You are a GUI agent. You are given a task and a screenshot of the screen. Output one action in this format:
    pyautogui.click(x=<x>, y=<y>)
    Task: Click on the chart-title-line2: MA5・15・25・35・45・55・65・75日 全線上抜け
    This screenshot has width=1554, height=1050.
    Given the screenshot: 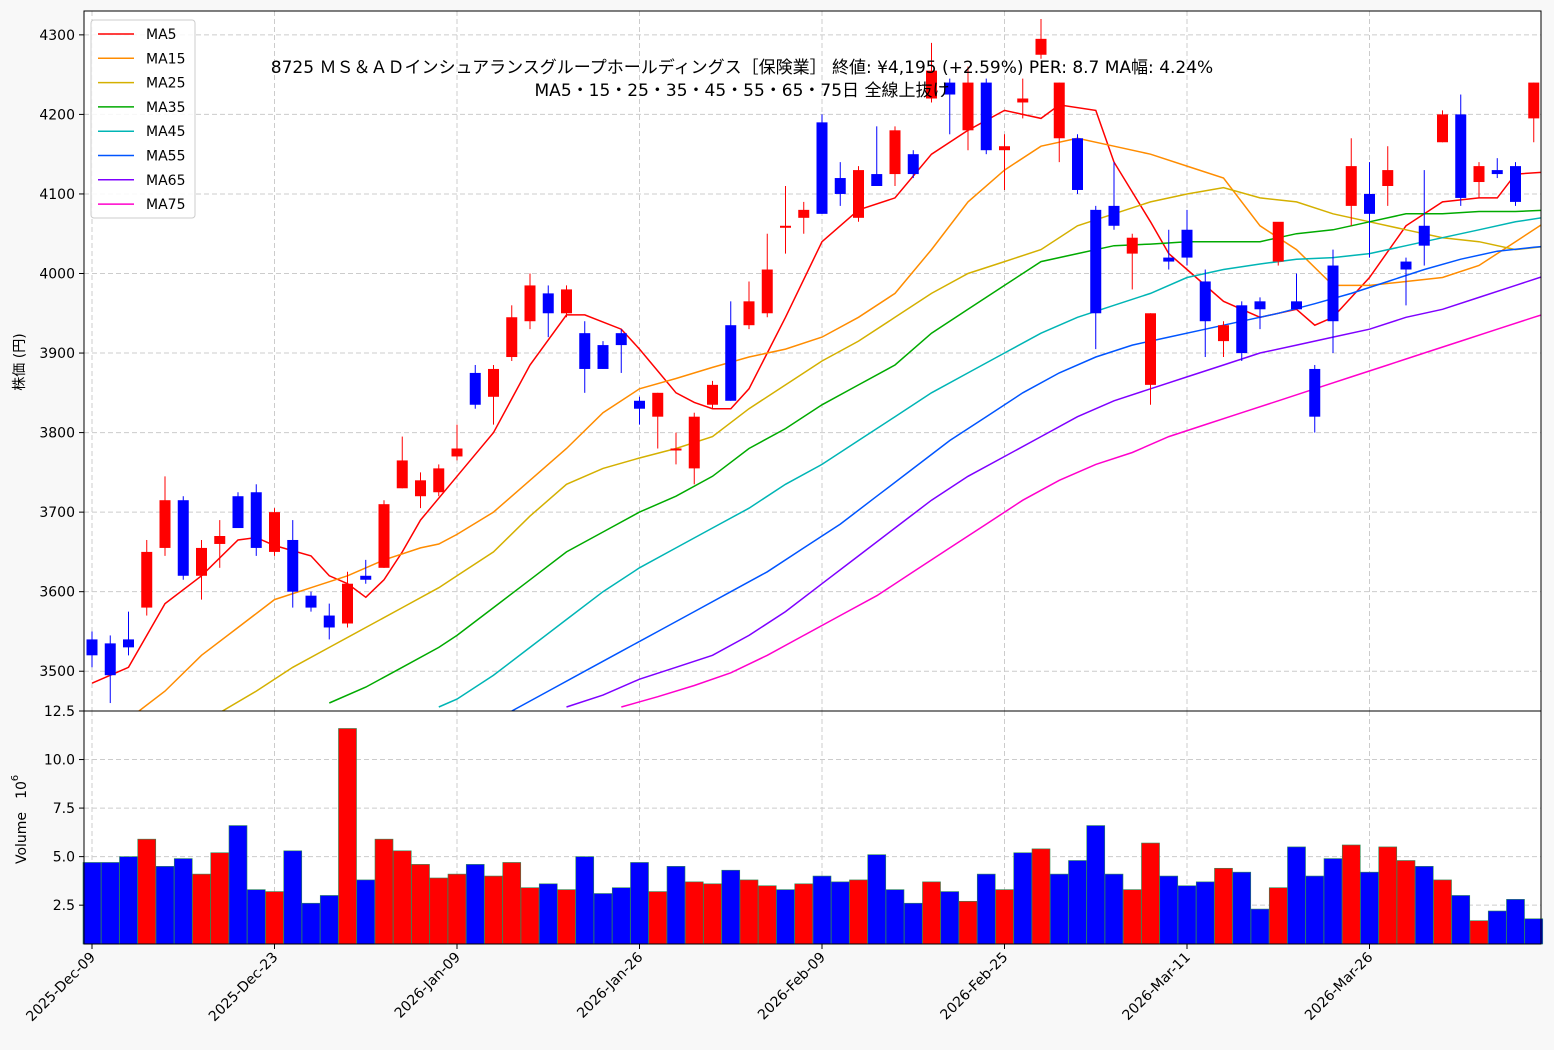 What is the action you would take?
    pyautogui.click(x=742, y=91)
    